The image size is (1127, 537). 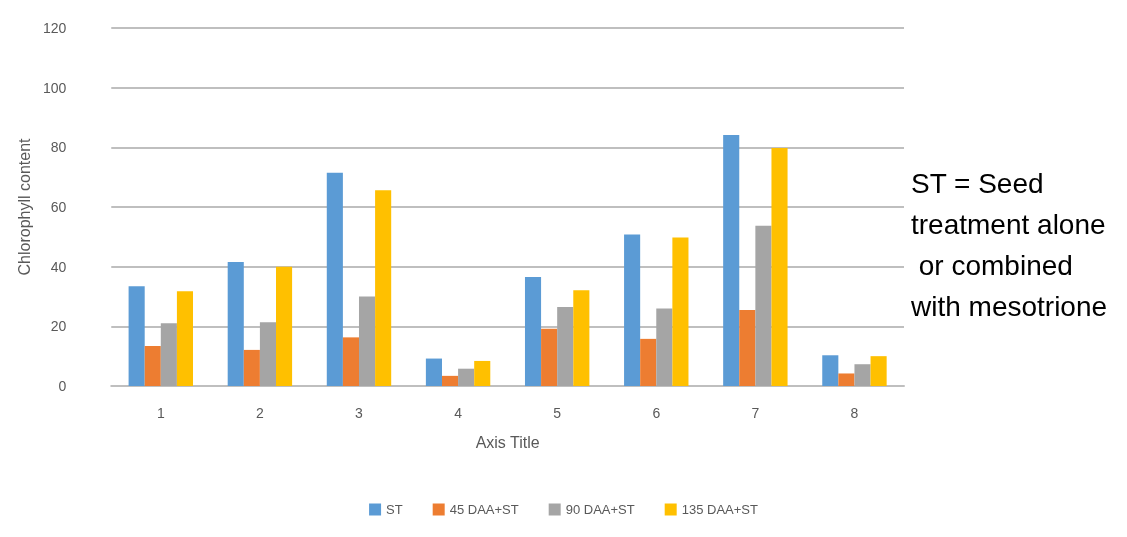 I want to click on y-tick-label: 60, so click(x=58, y=207).